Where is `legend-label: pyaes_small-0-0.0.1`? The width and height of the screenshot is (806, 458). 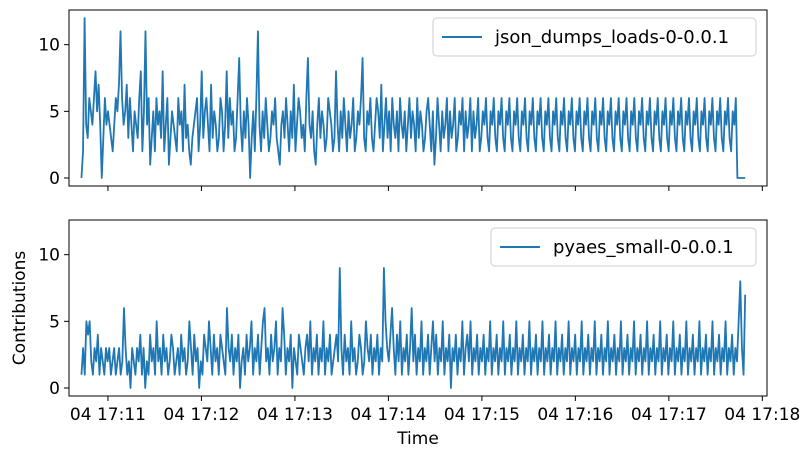 legend-label: pyaes_small-0-0.0.1 is located at coordinates (643, 247).